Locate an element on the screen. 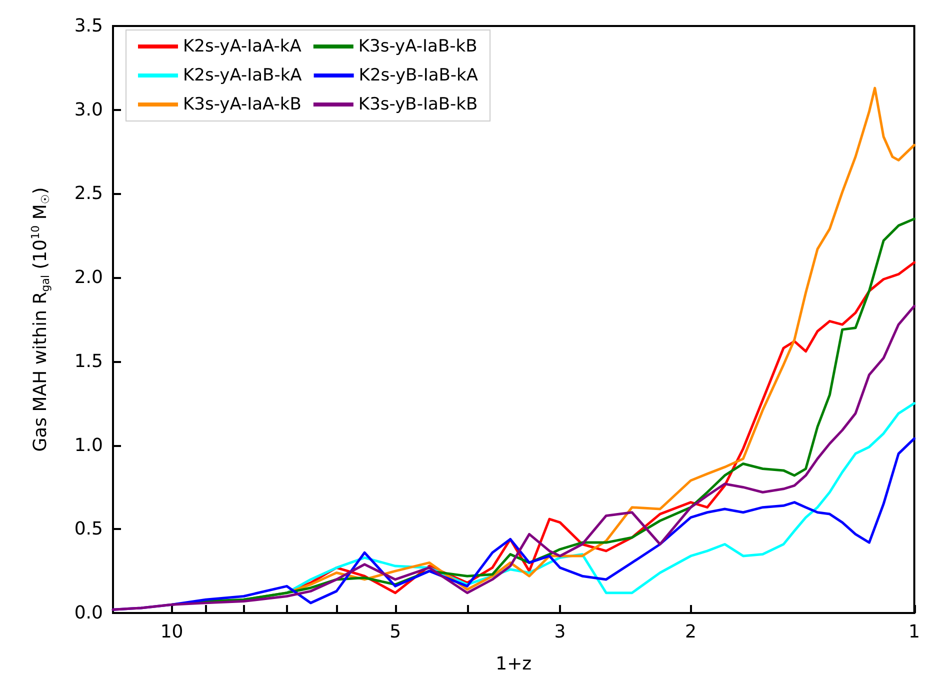  legend-label: K3s-yA-IaB-kB is located at coordinates (418, 46).